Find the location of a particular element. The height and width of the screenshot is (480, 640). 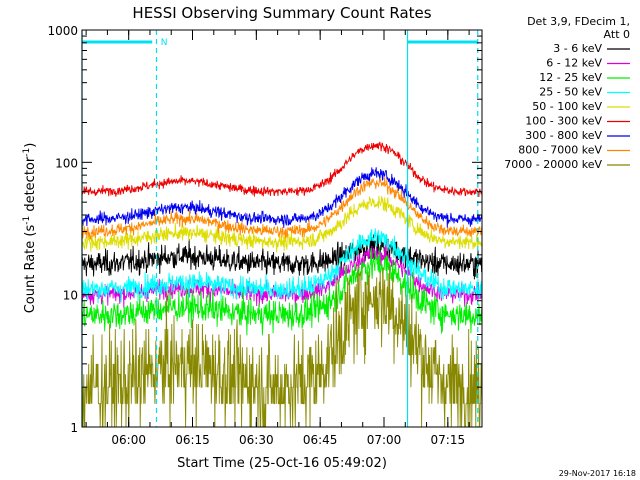

legend-label-6: 300 - 800 keV is located at coordinates (563, 135).